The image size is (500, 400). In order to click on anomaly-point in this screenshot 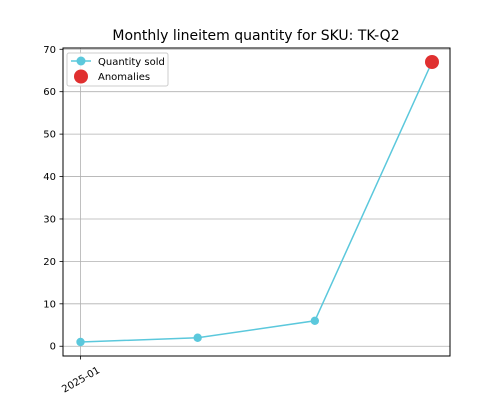, I will do `click(432, 62)`.